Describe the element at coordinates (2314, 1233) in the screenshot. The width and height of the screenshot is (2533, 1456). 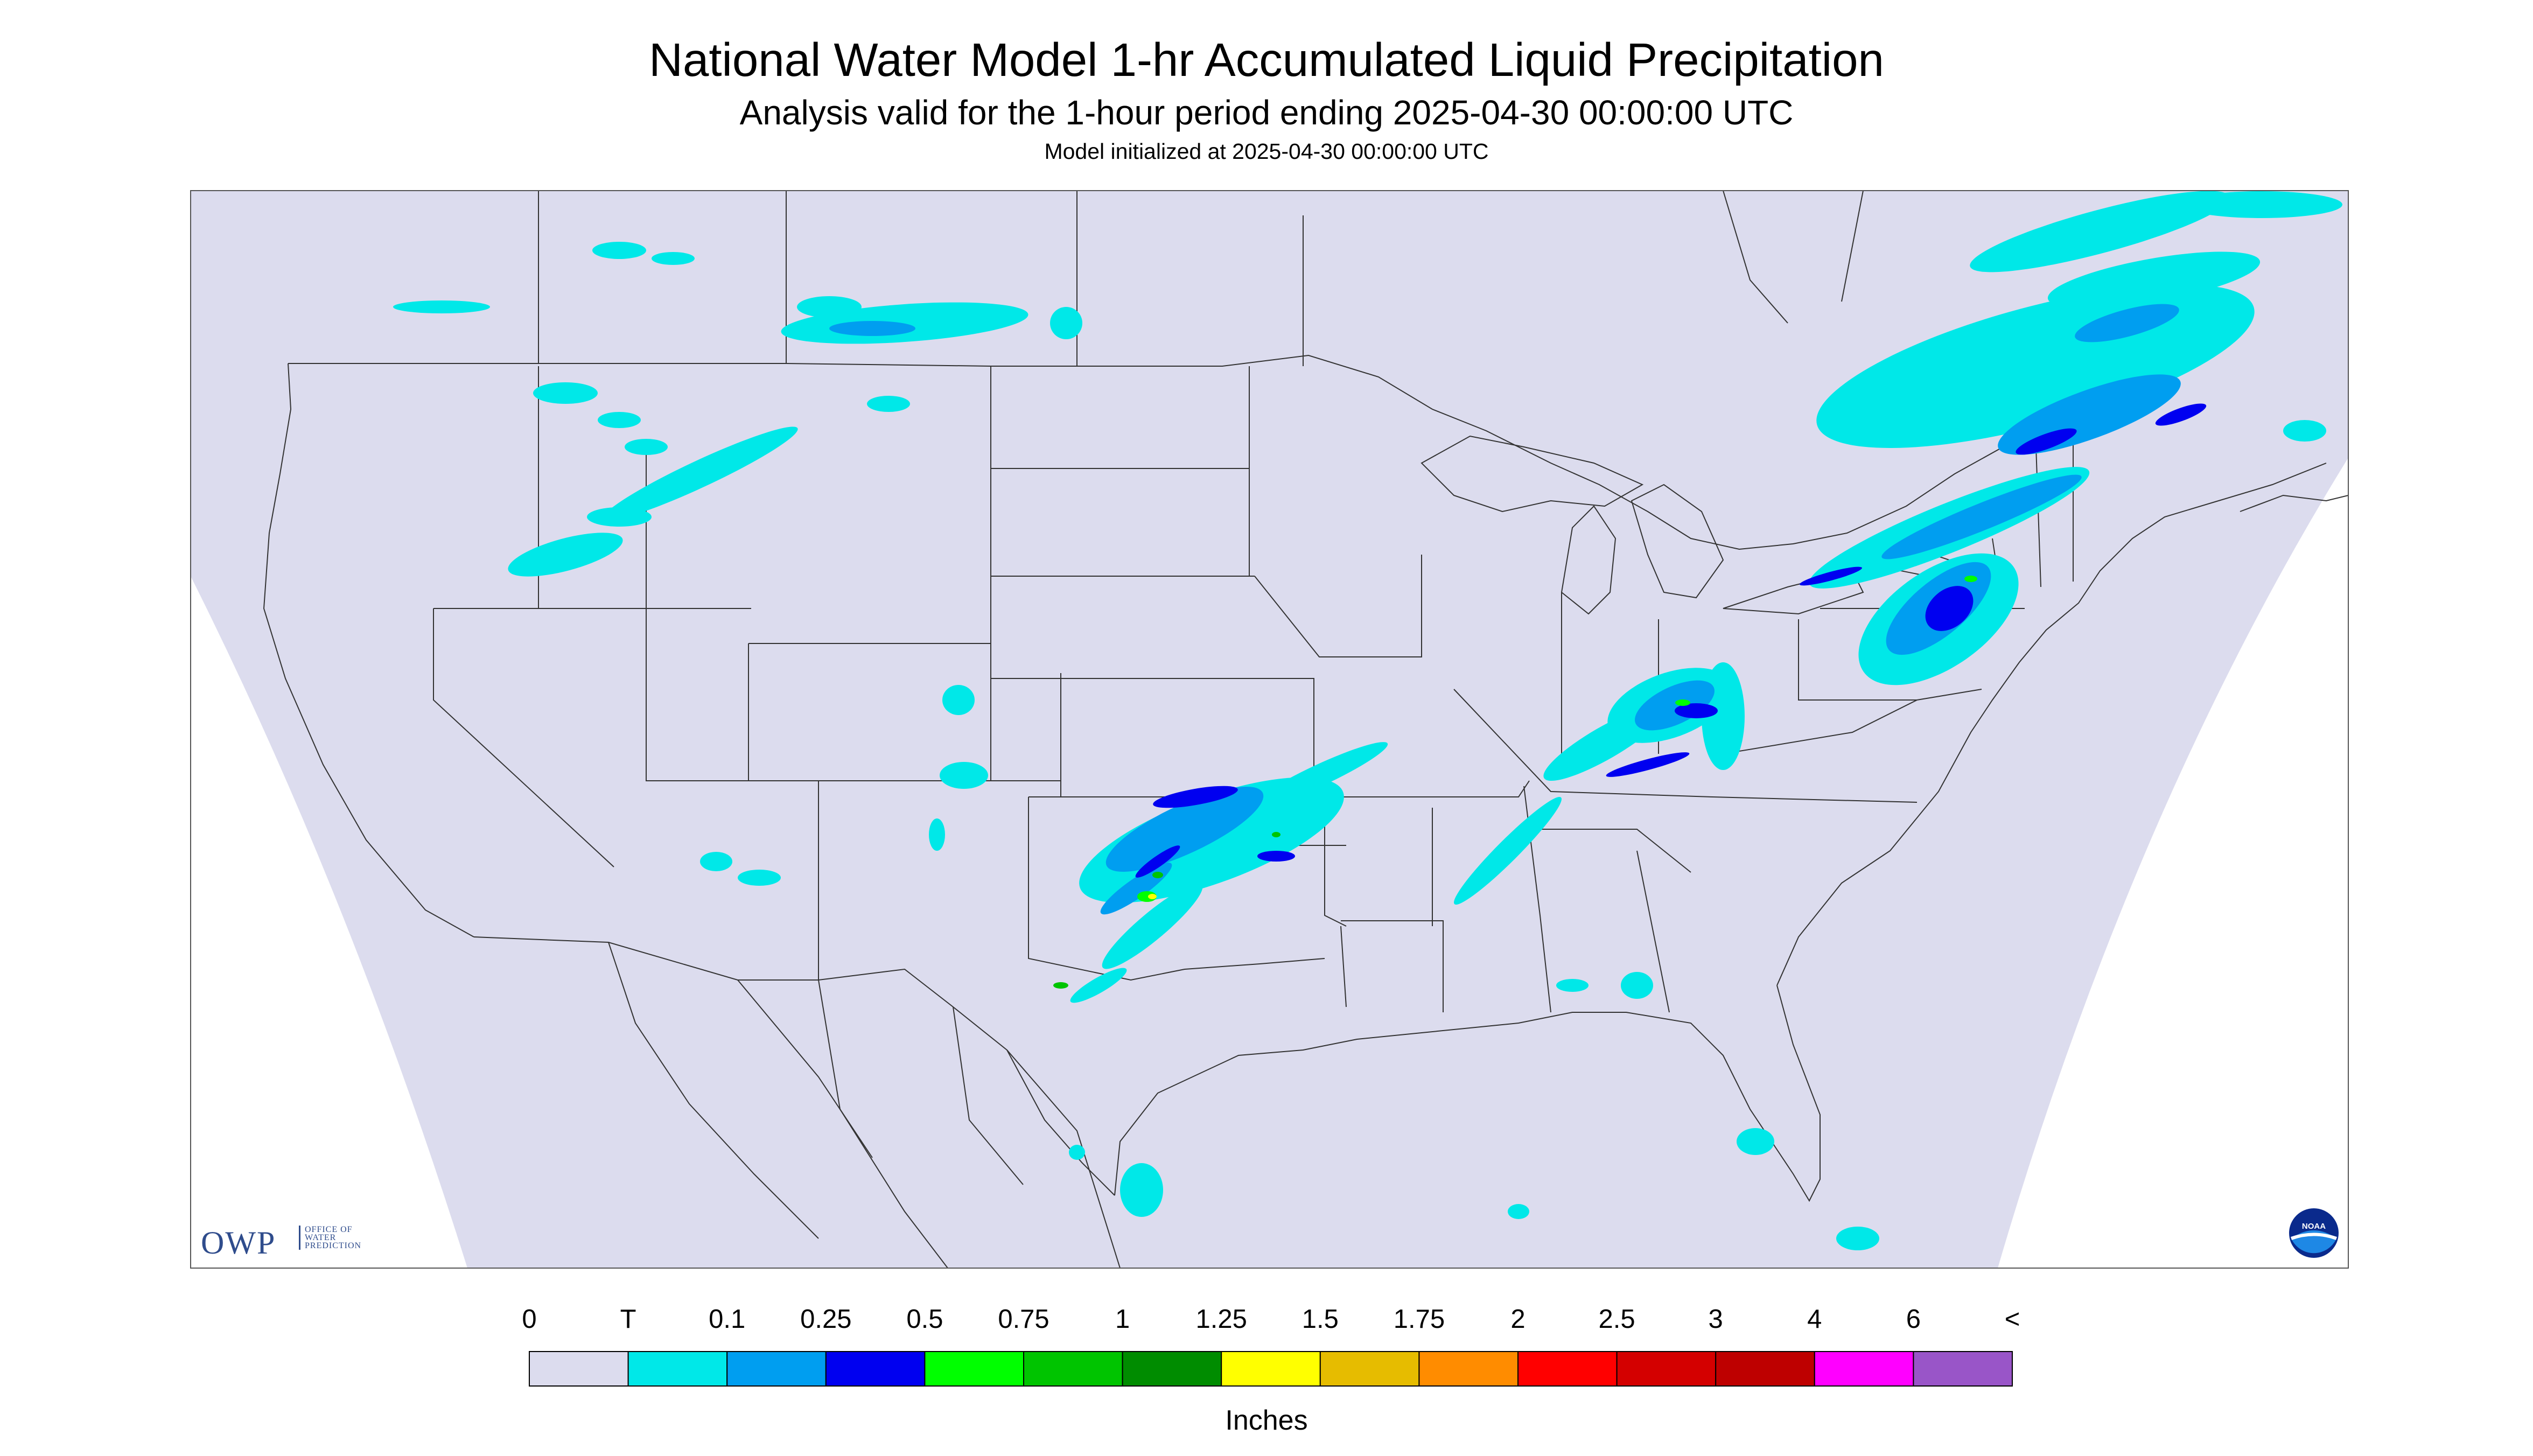
I see `noaa-logo: NOAA` at that location.